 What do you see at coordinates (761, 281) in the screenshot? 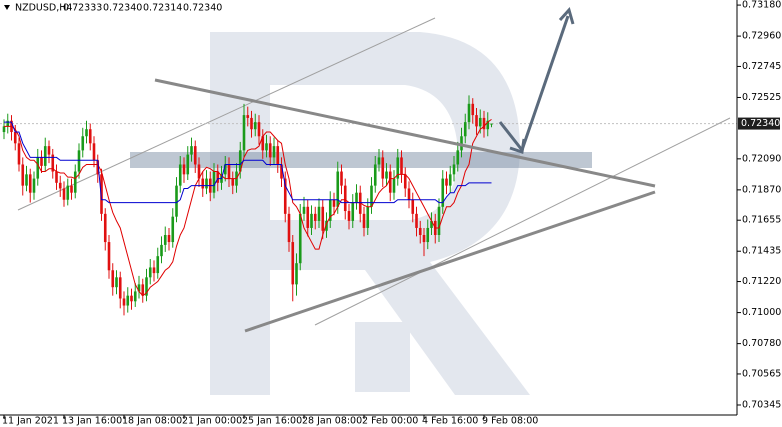
I see `y-tick-label: 0.71220` at bounding box center [761, 281].